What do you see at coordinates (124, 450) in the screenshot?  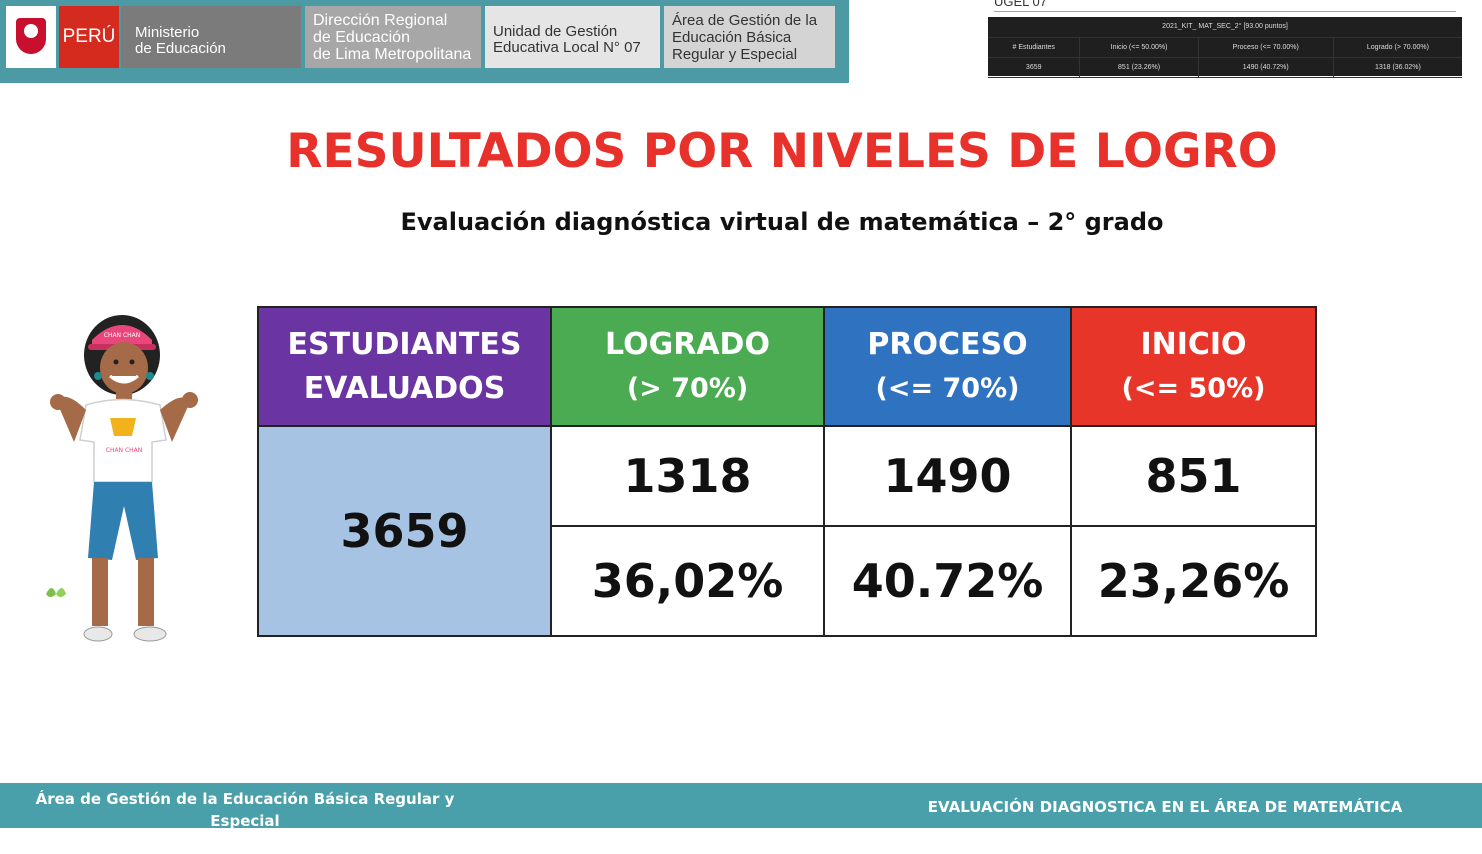 I see `shirt-logo-text: CHAN CHAN` at bounding box center [124, 450].